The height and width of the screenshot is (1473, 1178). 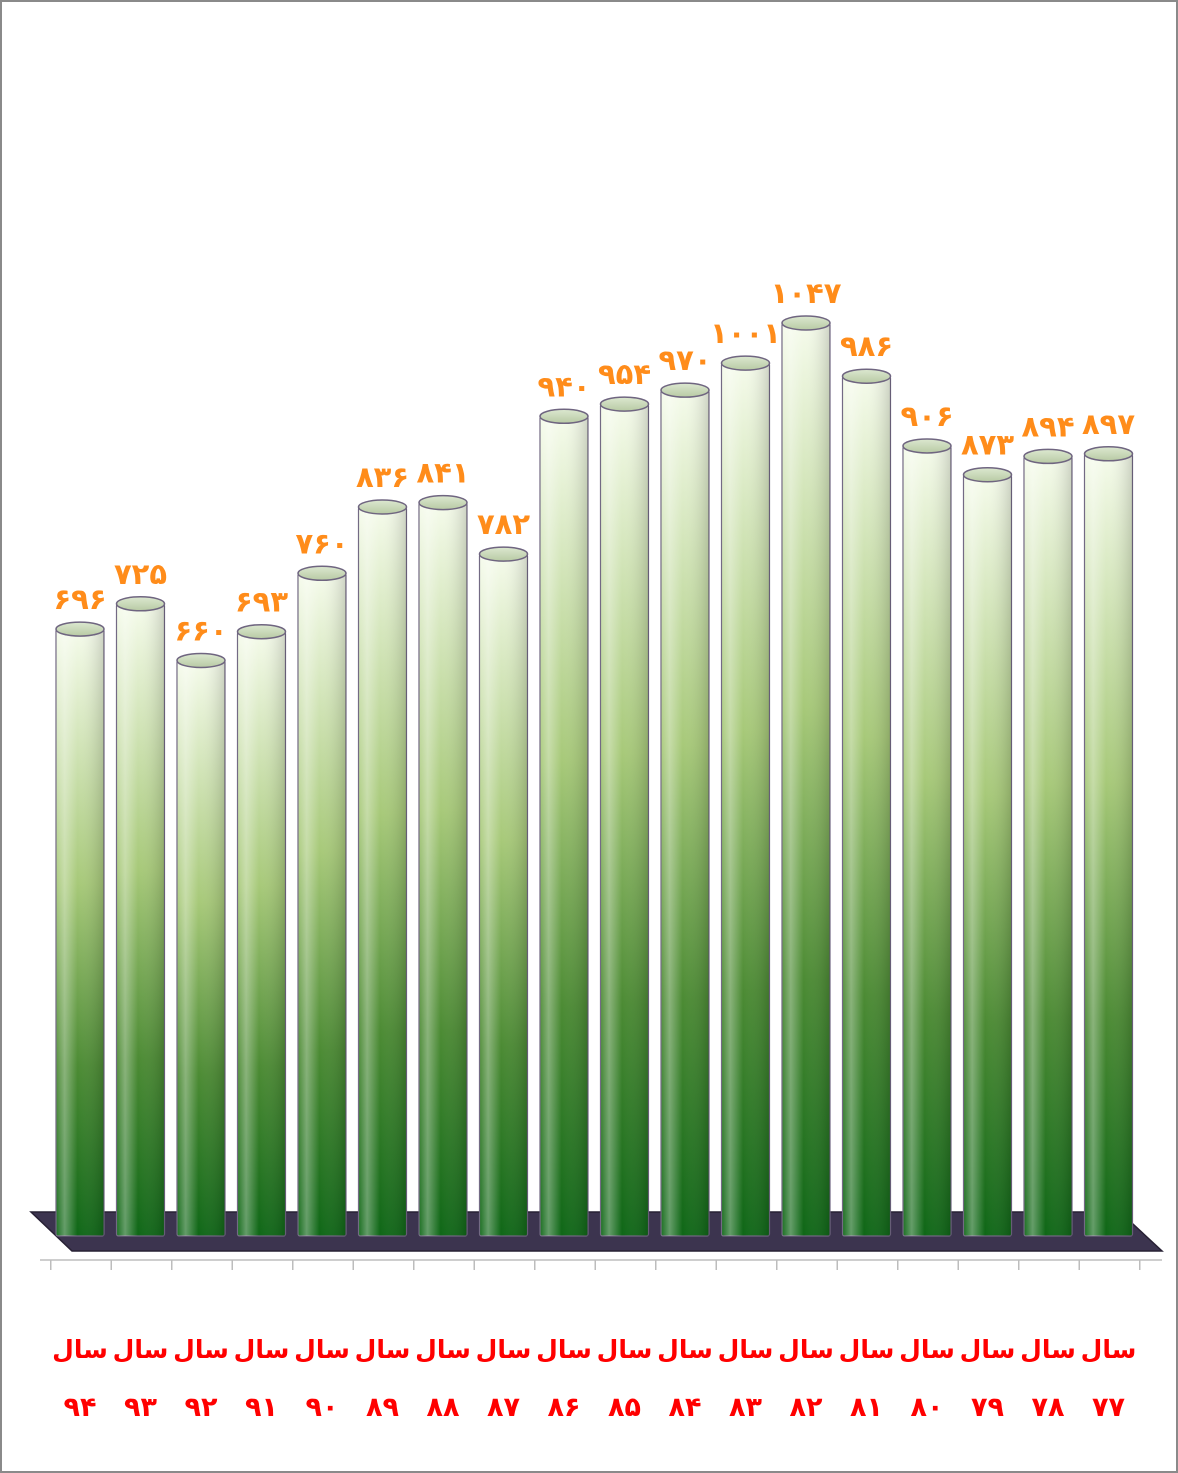 I want to click on category-label-۸۹: ۸۹, so click(x=382, y=1407).